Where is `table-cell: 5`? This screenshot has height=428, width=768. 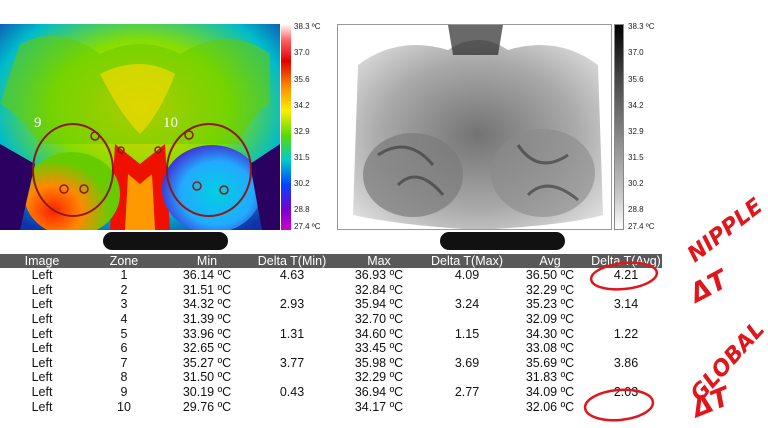 table-cell: 5 is located at coordinates (124, 333).